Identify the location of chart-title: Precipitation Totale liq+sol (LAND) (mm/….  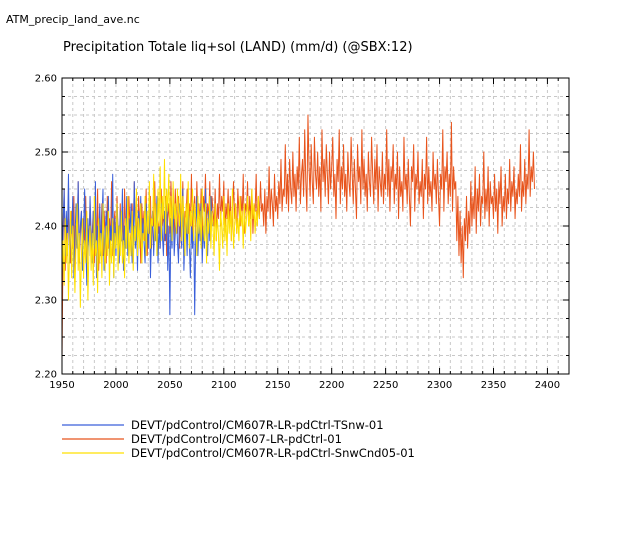
(238, 47).